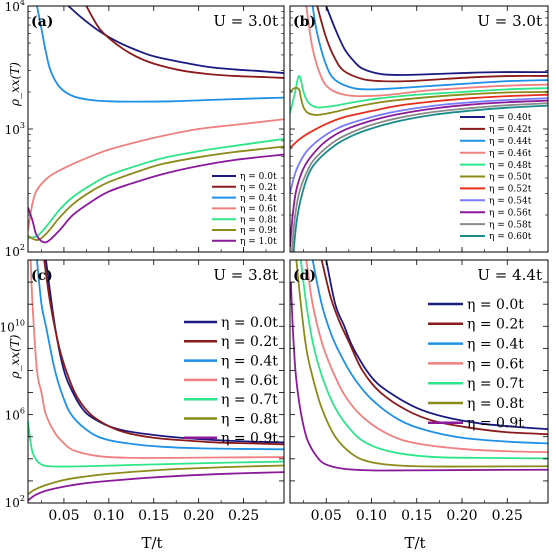 The width and height of the screenshot is (556, 556). Describe the element at coordinates (304, 276) in the screenshot. I see `panel-label: (d)` at that location.